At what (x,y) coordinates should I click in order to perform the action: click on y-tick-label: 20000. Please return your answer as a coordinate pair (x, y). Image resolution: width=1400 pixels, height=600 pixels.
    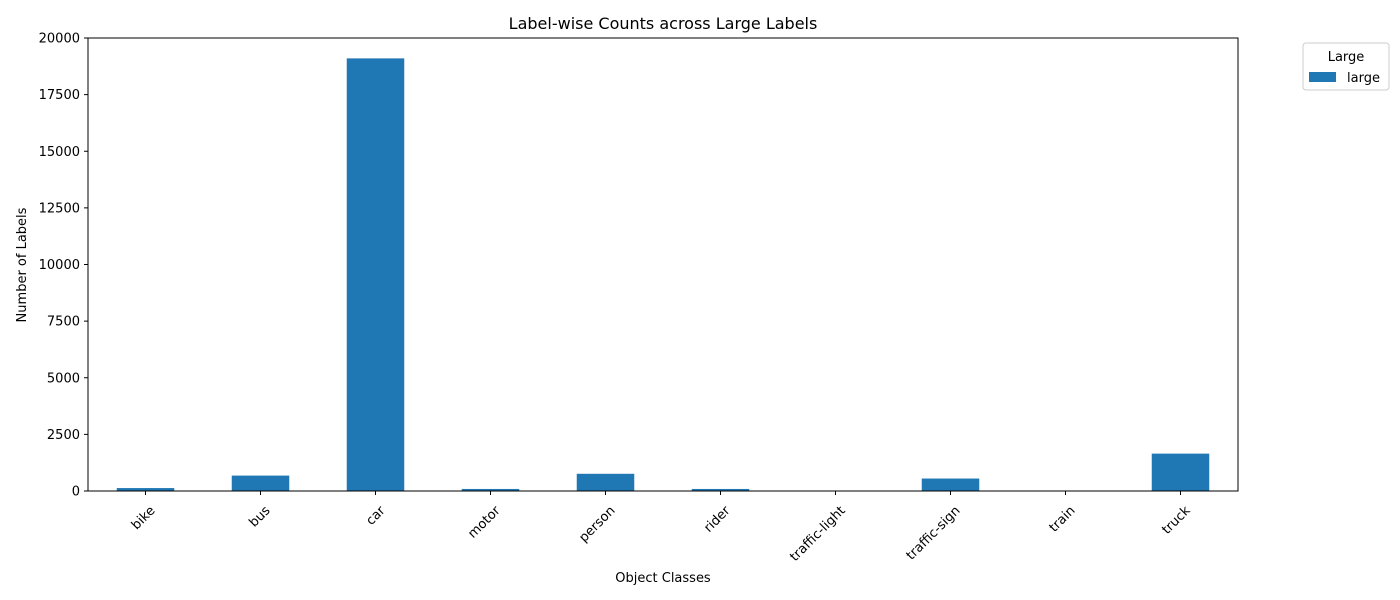
    Looking at the image, I should click on (59, 39).